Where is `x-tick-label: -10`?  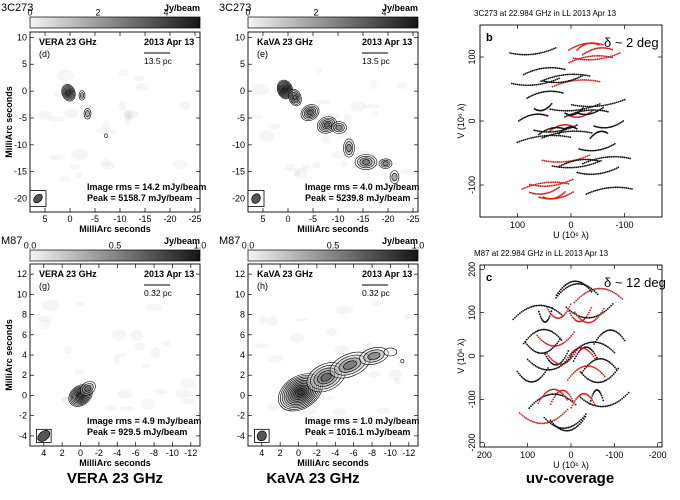 x-tick-label: -10 is located at coordinates (119, 219).